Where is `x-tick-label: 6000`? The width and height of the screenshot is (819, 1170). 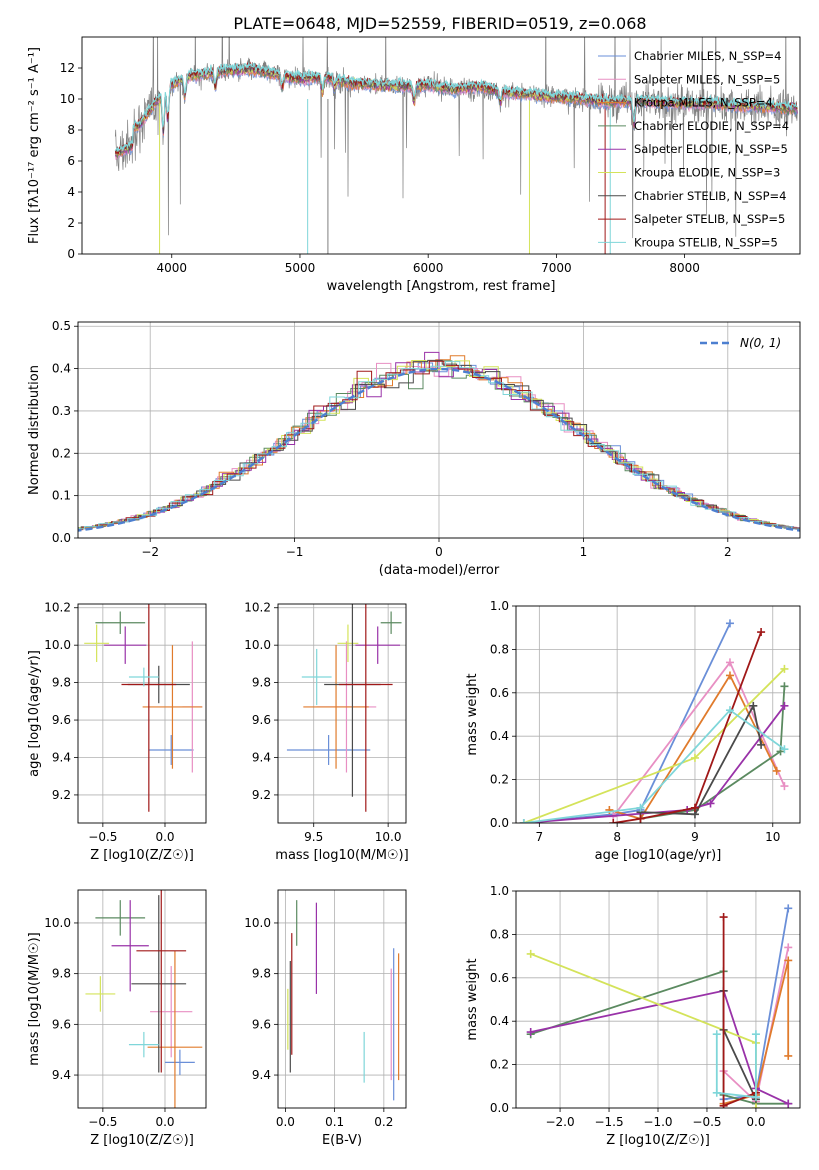 x-tick-label: 6000 is located at coordinates (428, 268).